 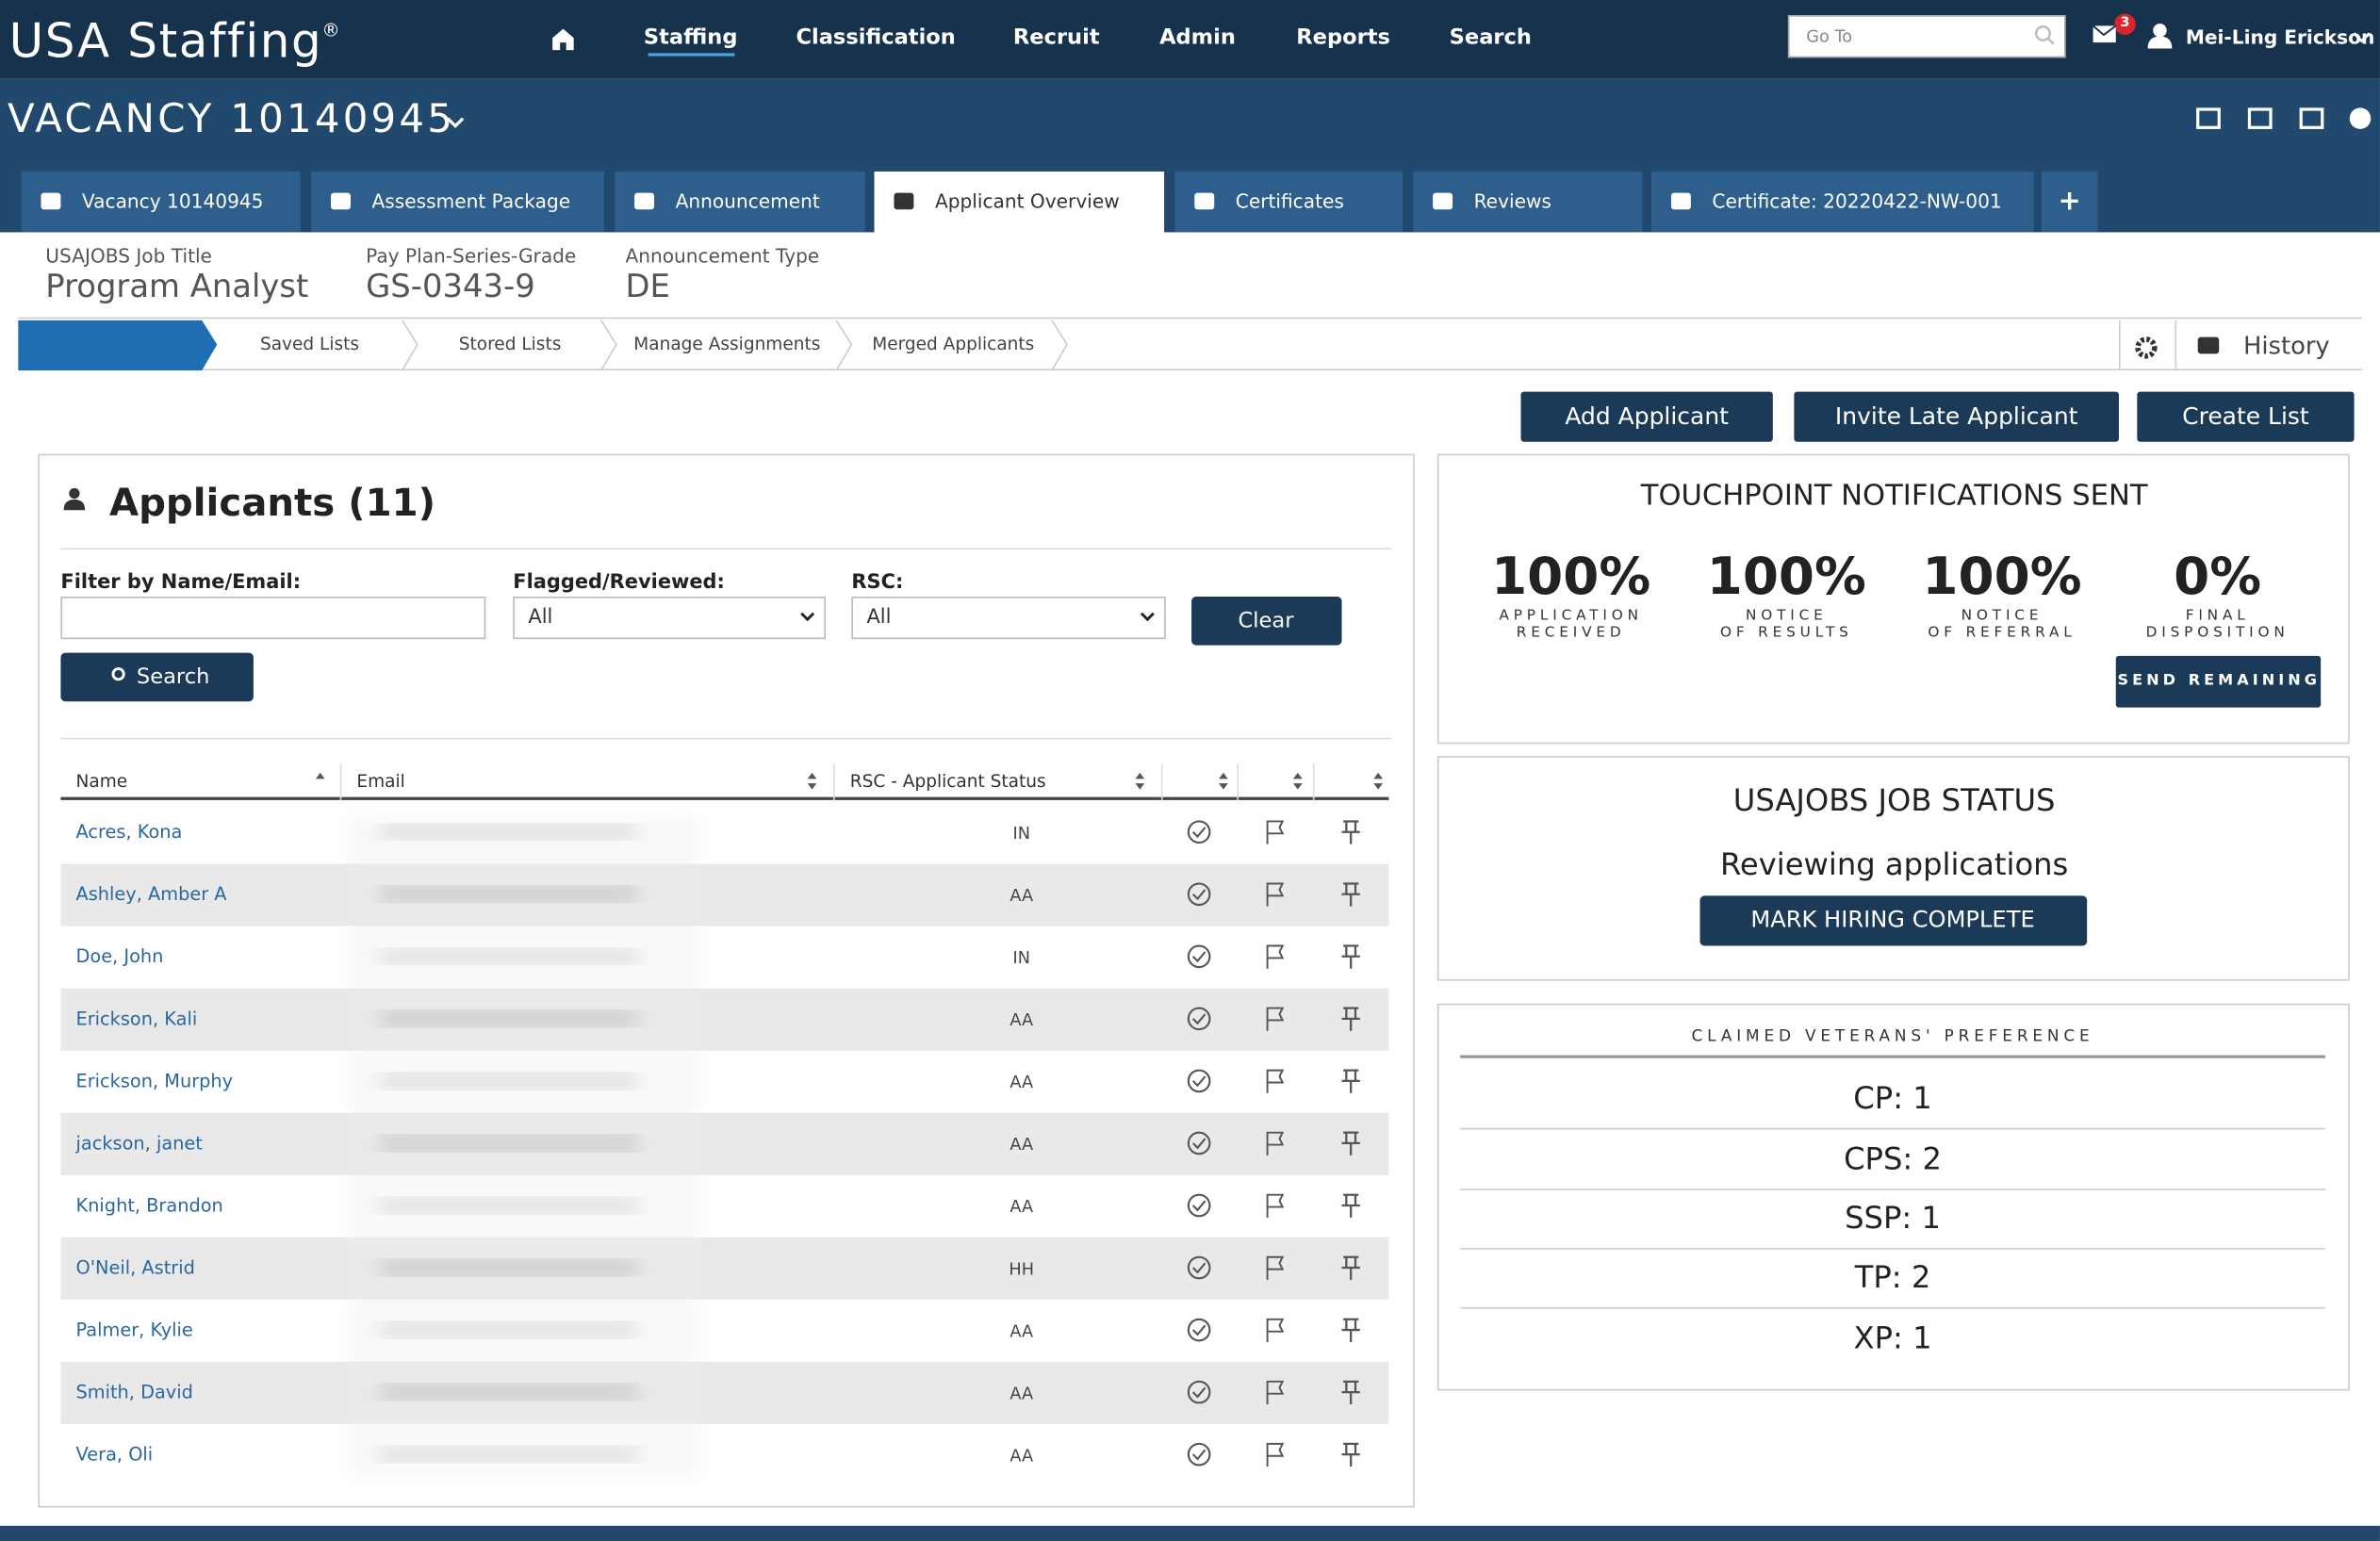 What do you see at coordinates (2286, 345) in the screenshot?
I see `history-link: History` at bounding box center [2286, 345].